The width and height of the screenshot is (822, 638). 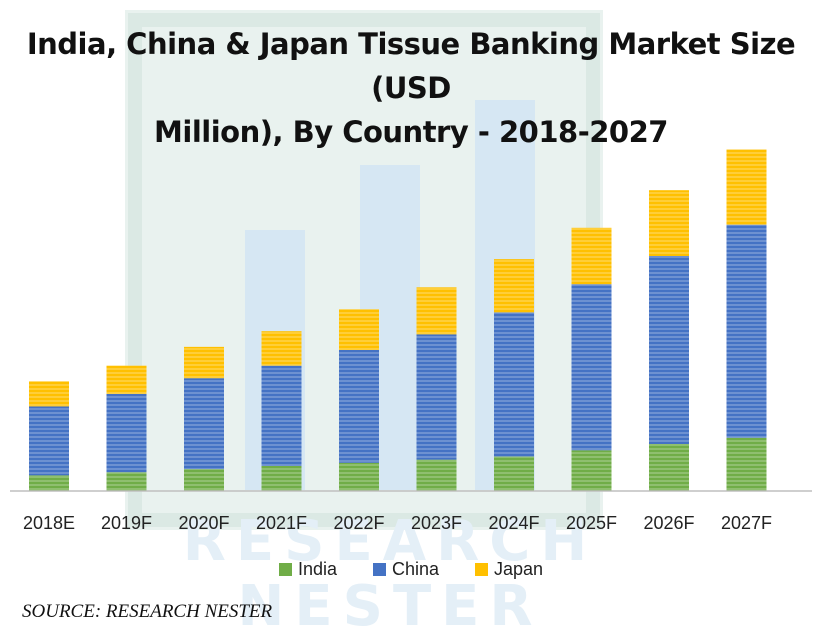 I want to click on bar-texture-china-2022F, so click(x=359, y=406).